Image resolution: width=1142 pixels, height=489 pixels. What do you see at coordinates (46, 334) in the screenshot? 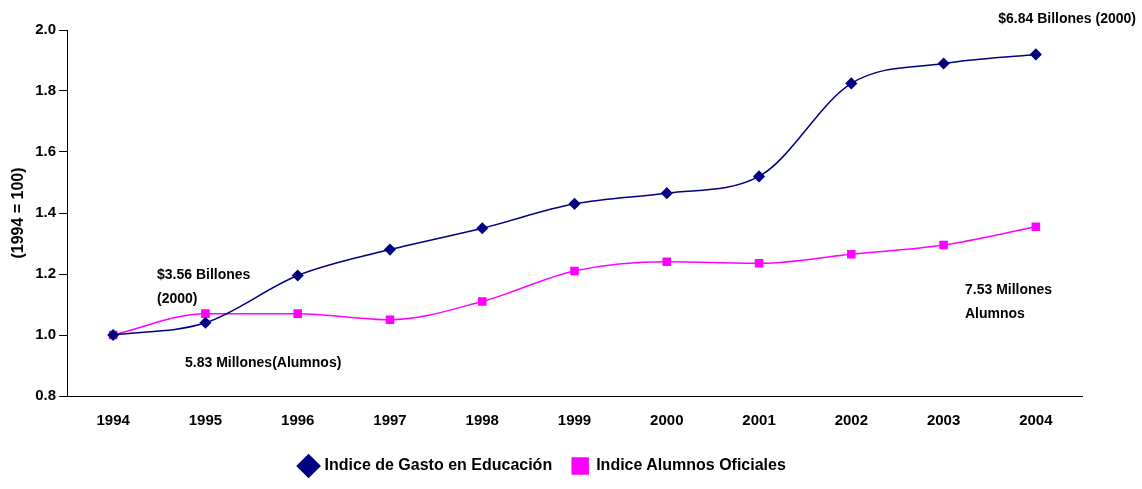
I see `y-tick-label: 1.0` at bounding box center [46, 334].